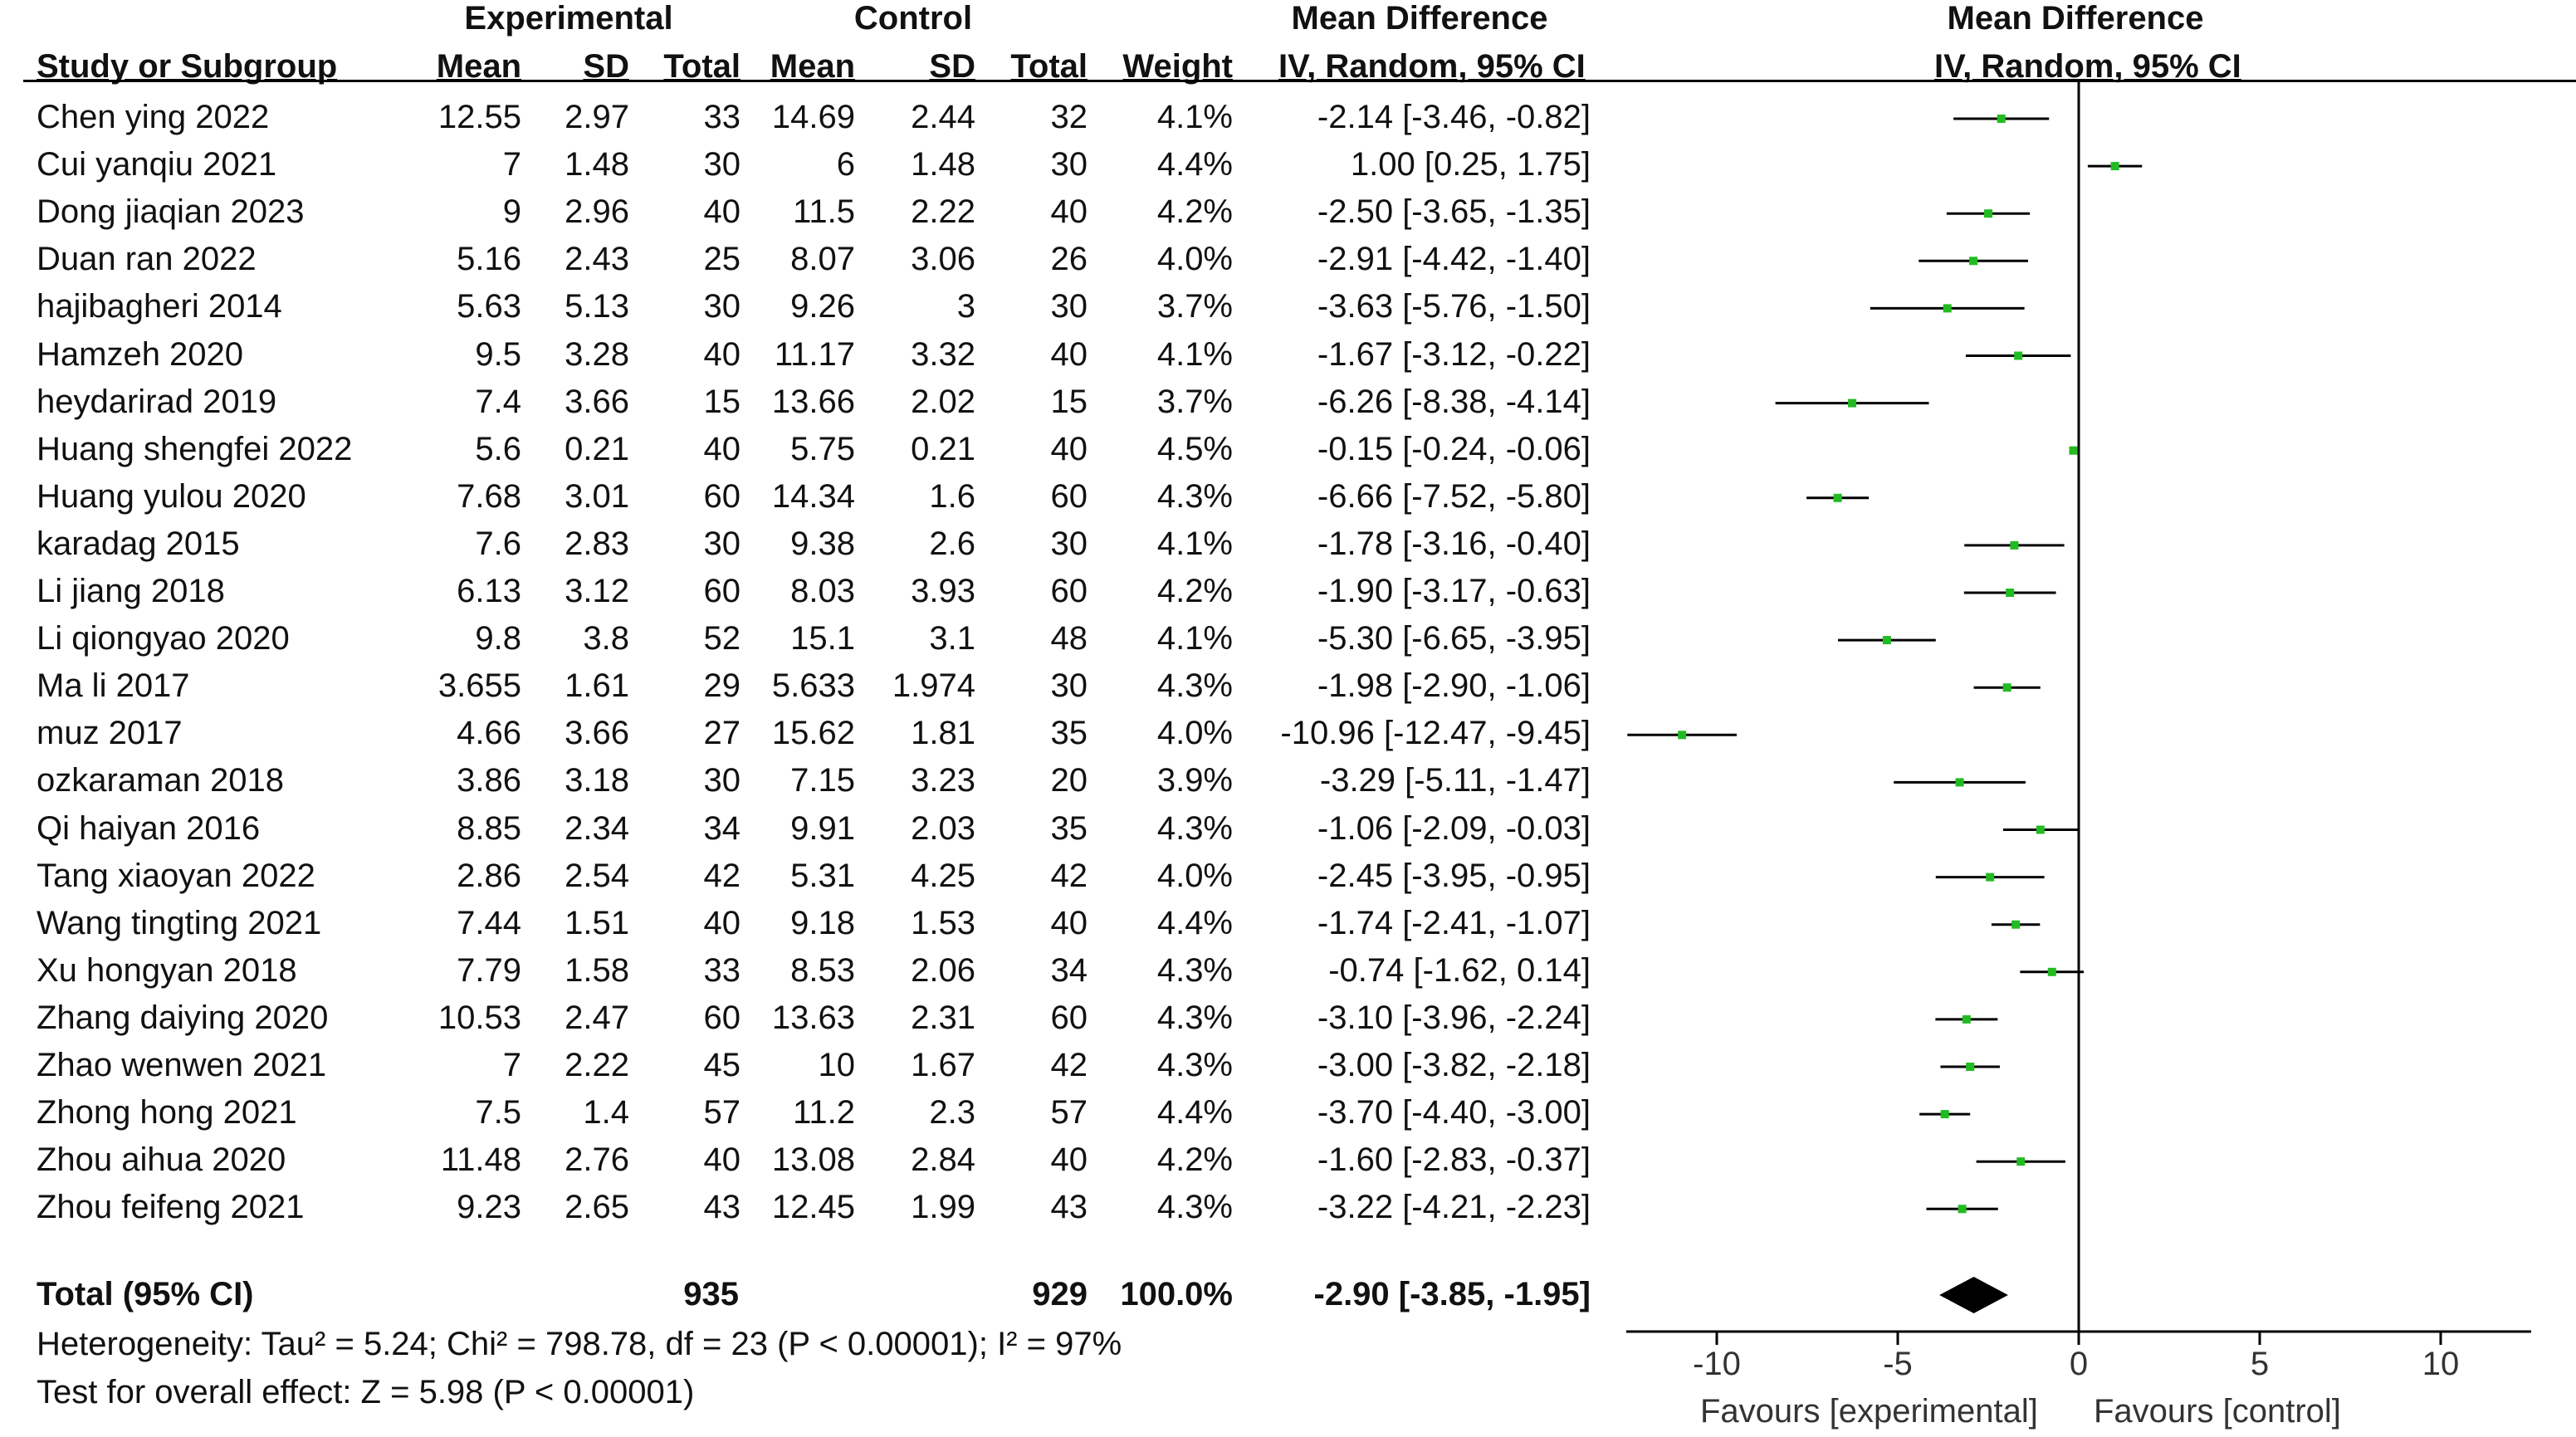 The image size is (2576, 1437). Describe the element at coordinates (489, 828) in the screenshot. I see `mean-e-value: 8.85` at that location.